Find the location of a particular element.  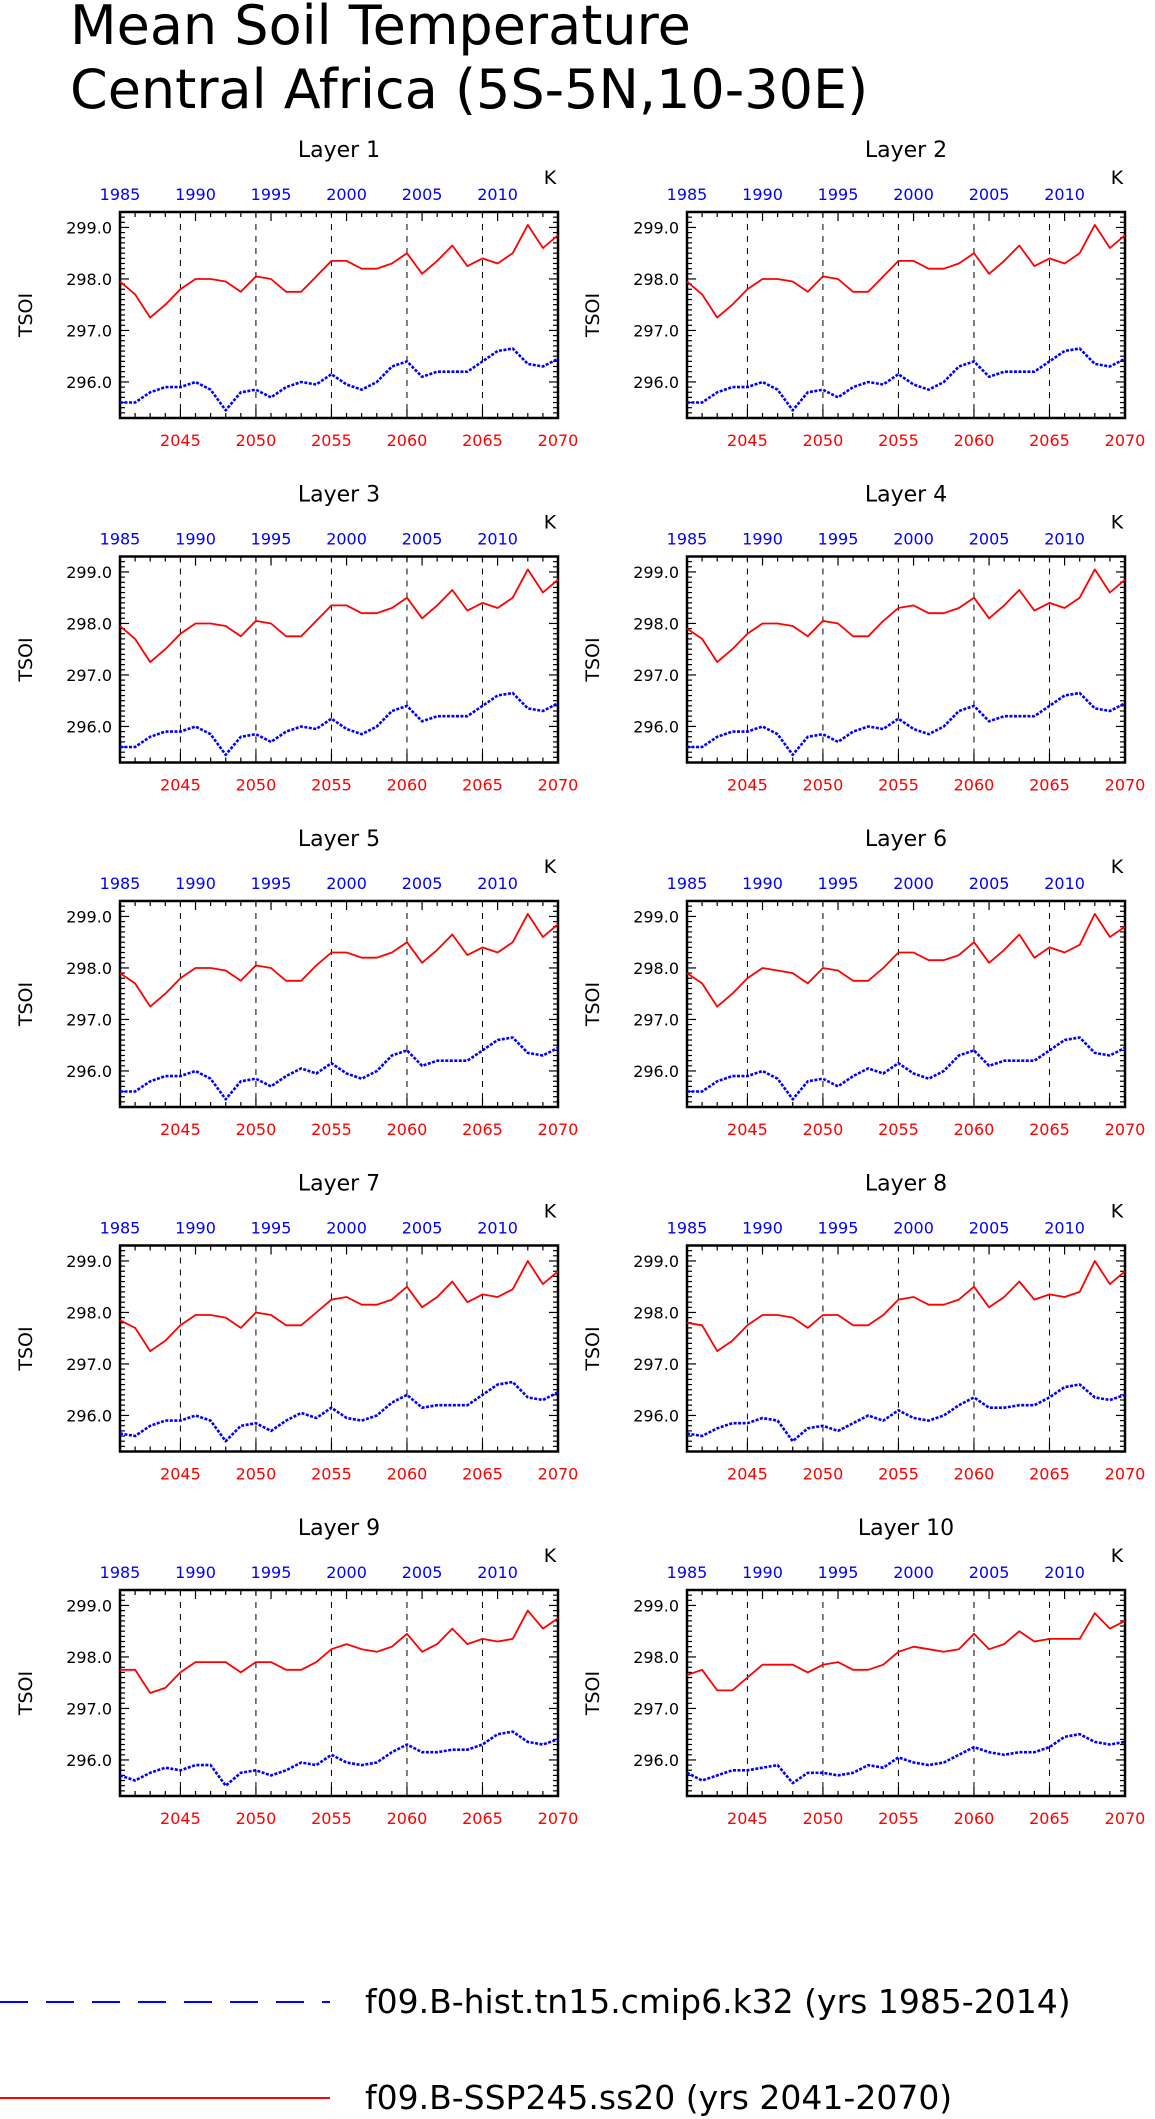

legend-ssp-label: f09.B-SSP245.ss20 (yrs 2041-2070) is located at coordinates (658, 2097).